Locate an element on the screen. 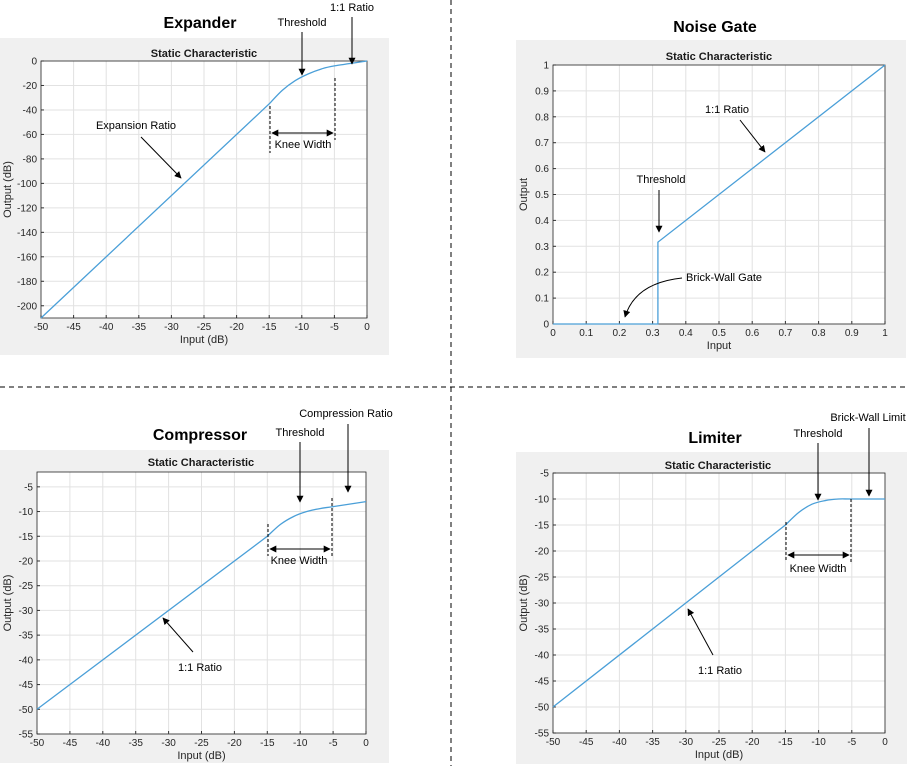 Image resolution: width=907 pixels, height=766 pixels. x-tick-label: 0.1 is located at coordinates (586, 333).